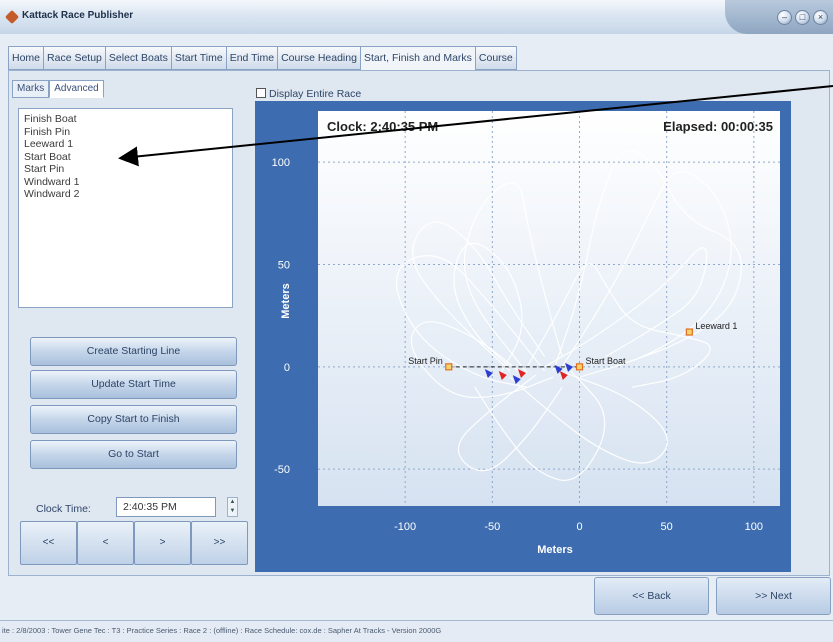 The width and height of the screenshot is (833, 642). I want to click on tab-start-time: Start Time, so click(198, 58).